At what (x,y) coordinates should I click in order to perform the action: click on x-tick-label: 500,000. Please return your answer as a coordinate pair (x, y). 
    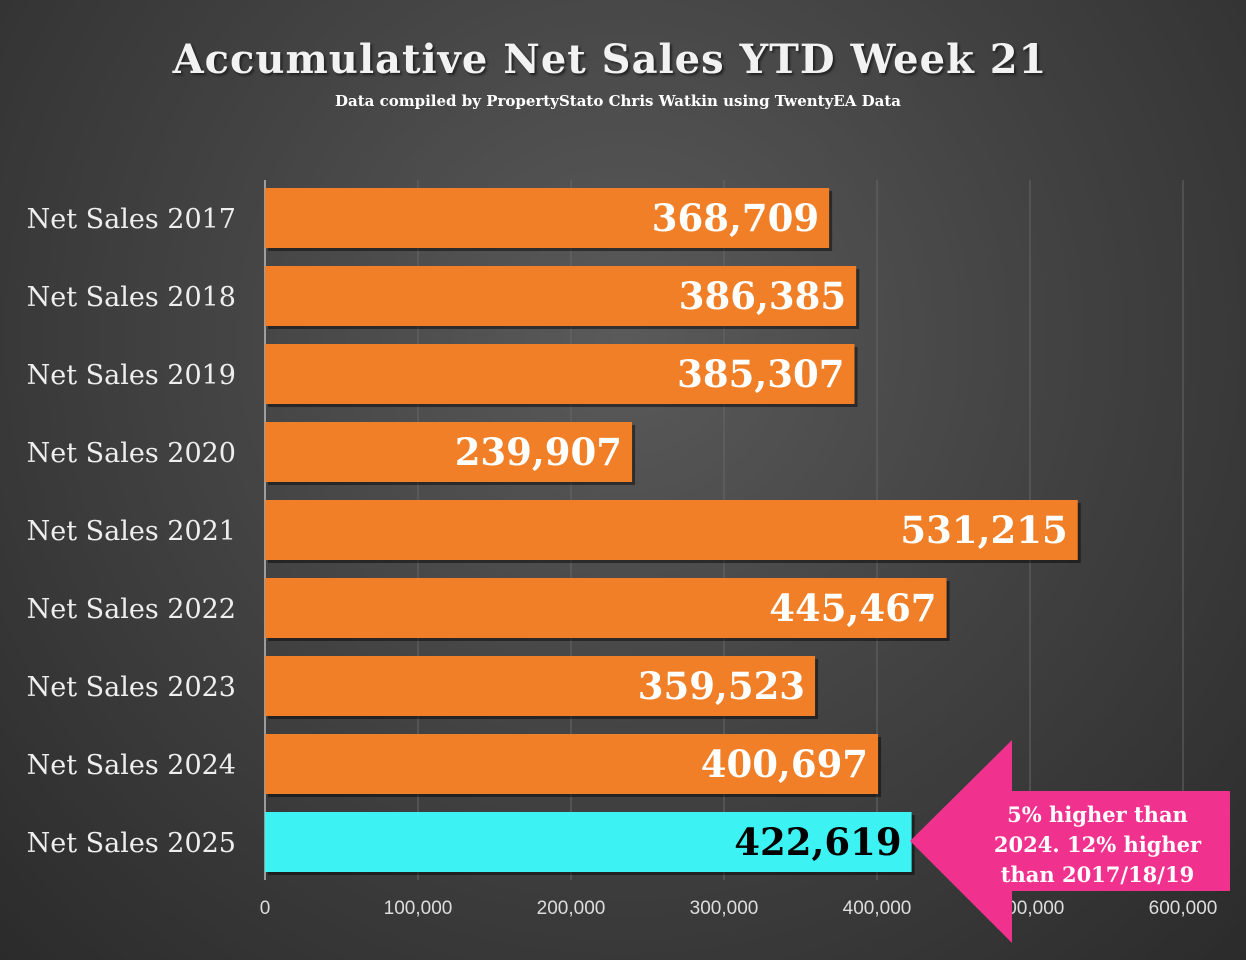
    Looking at the image, I should click on (1030, 908).